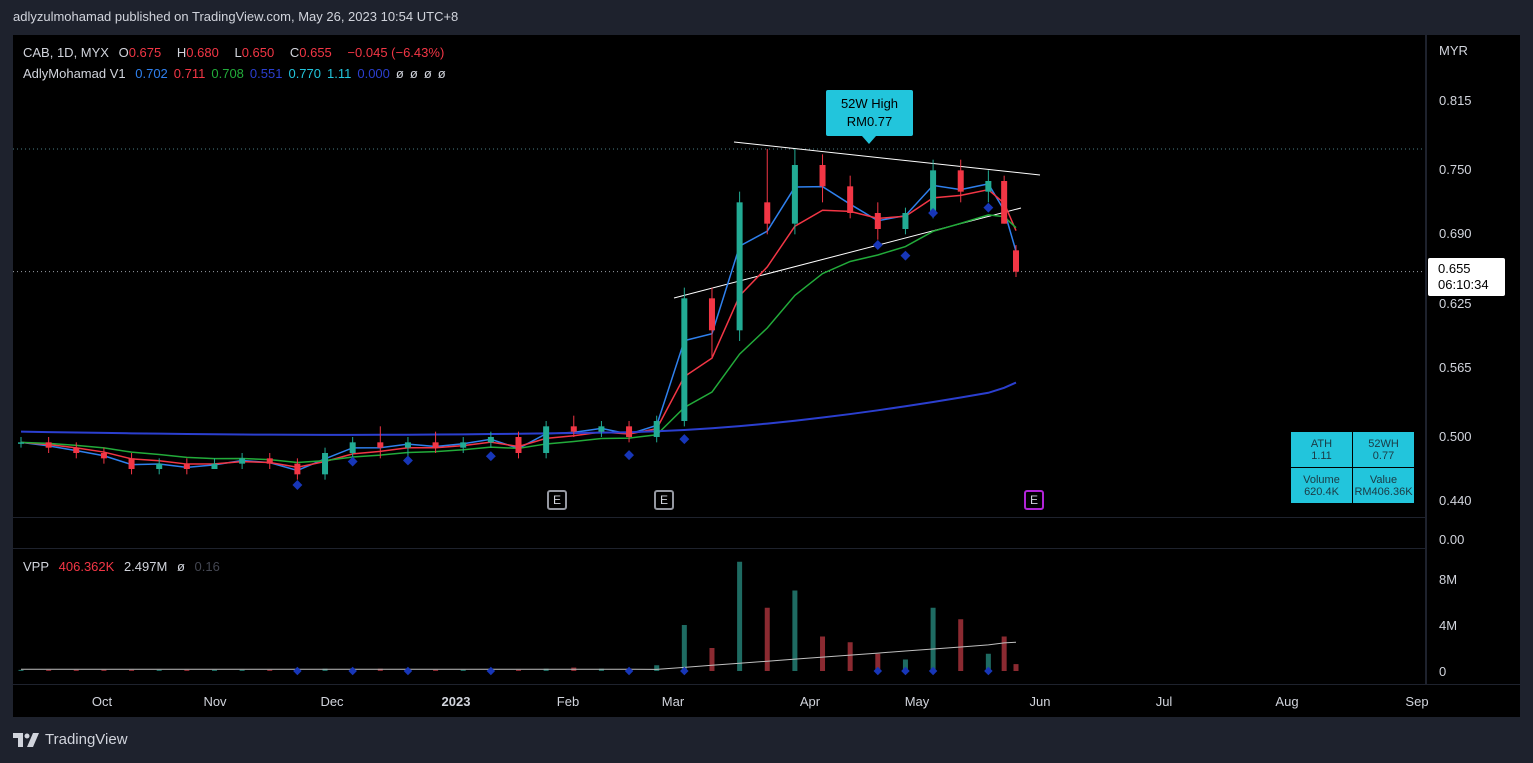 This screenshot has width=1533, height=763. What do you see at coordinates (673, 701) in the screenshot?
I see `time-label: Mar` at bounding box center [673, 701].